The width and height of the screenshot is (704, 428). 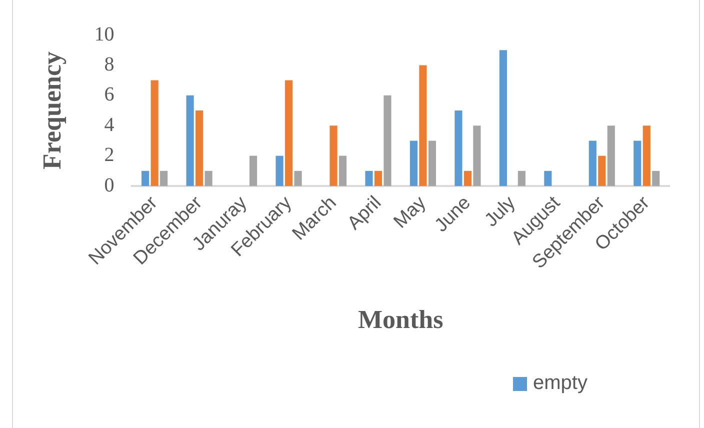 What do you see at coordinates (401, 319) in the screenshot?
I see `x-axis-title: Months` at bounding box center [401, 319].